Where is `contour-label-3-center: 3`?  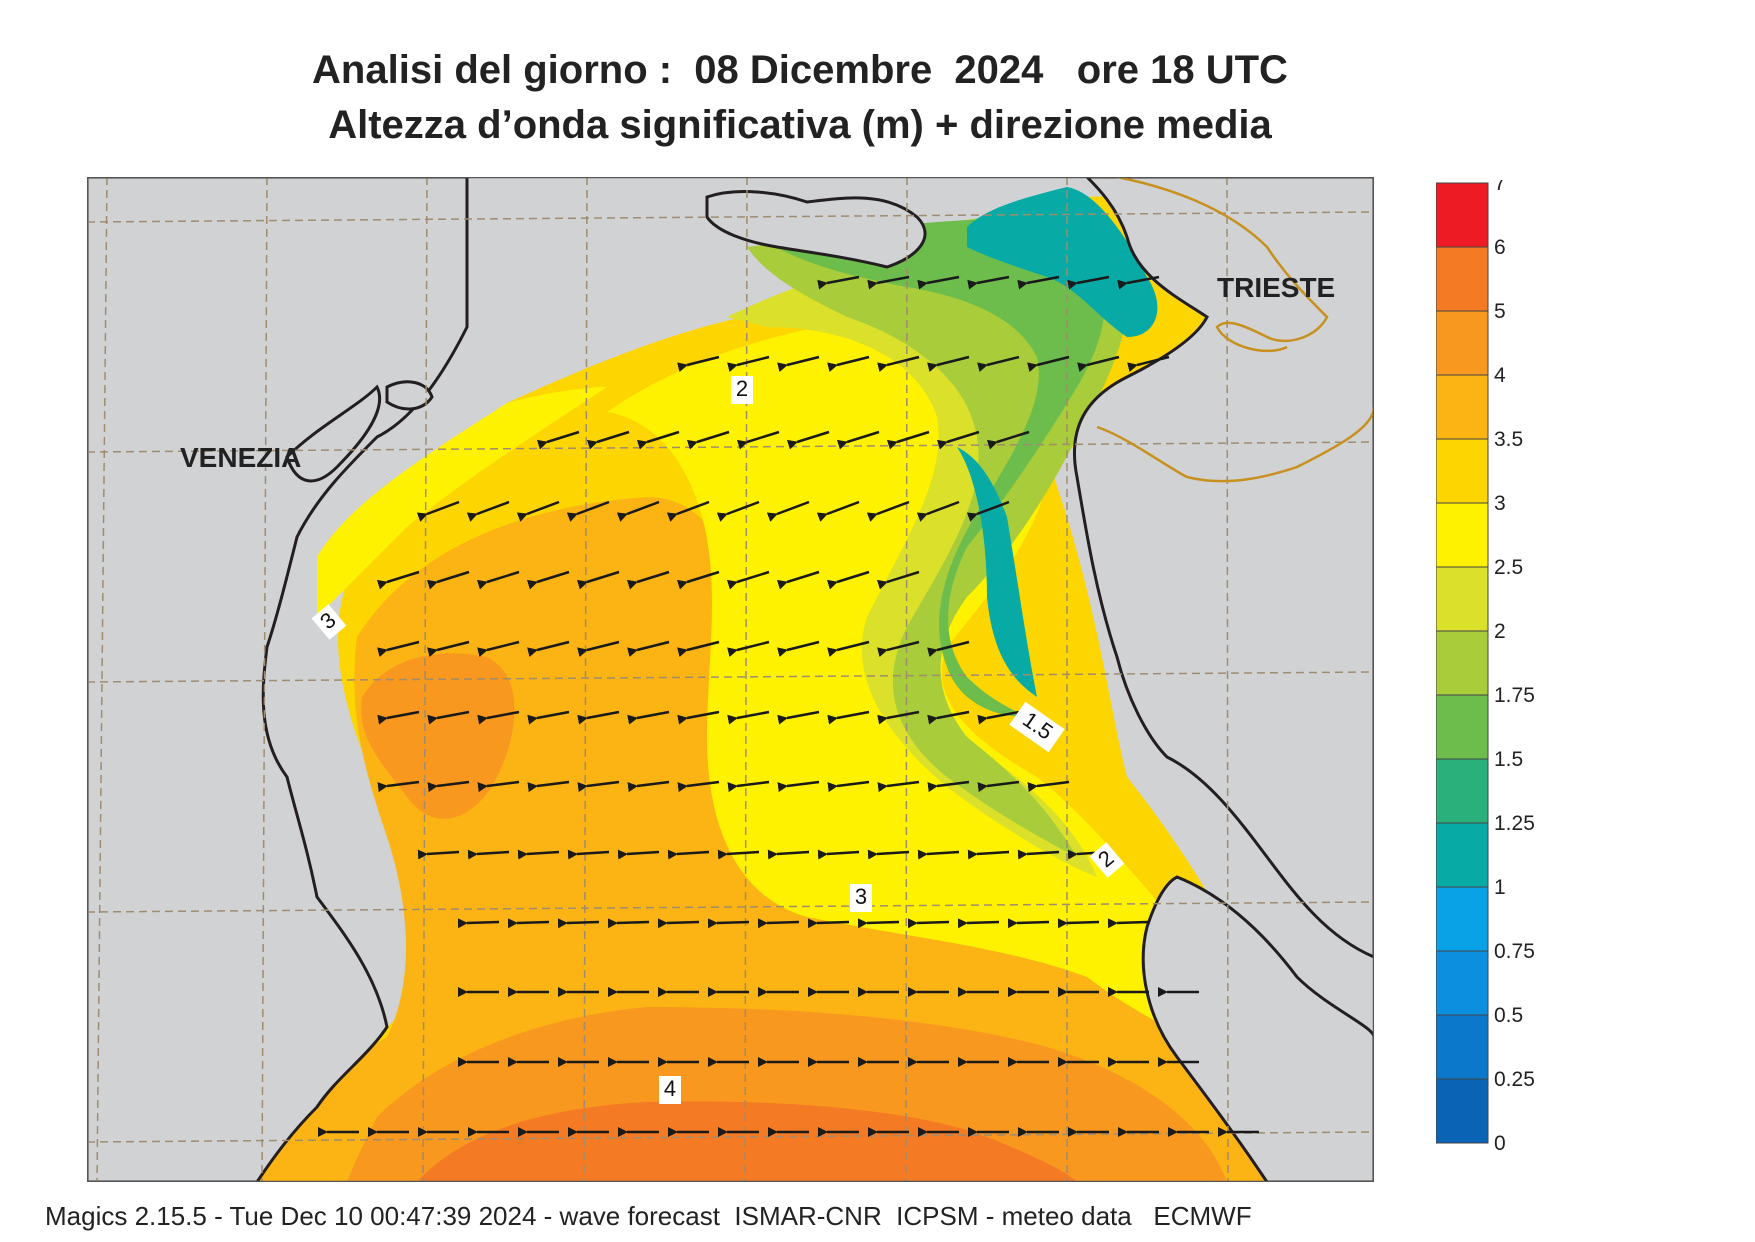
contour-label-3-center: 3 is located at coordinates (861, 896).